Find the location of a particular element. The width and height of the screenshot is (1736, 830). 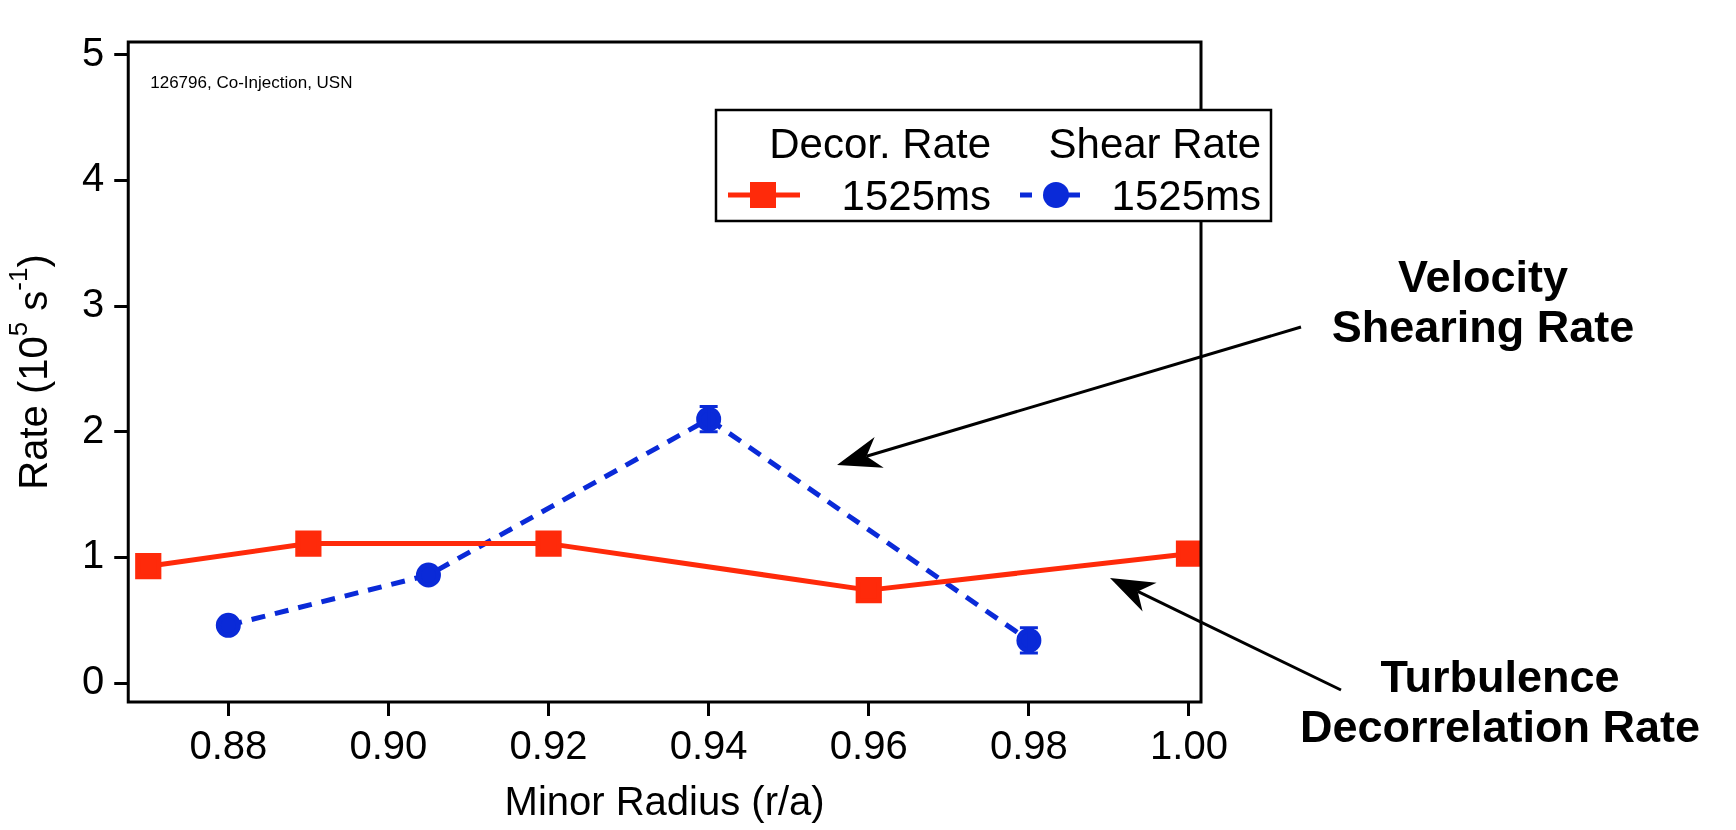

annotation: Shear Rate is located at coordinates (1154, 143).